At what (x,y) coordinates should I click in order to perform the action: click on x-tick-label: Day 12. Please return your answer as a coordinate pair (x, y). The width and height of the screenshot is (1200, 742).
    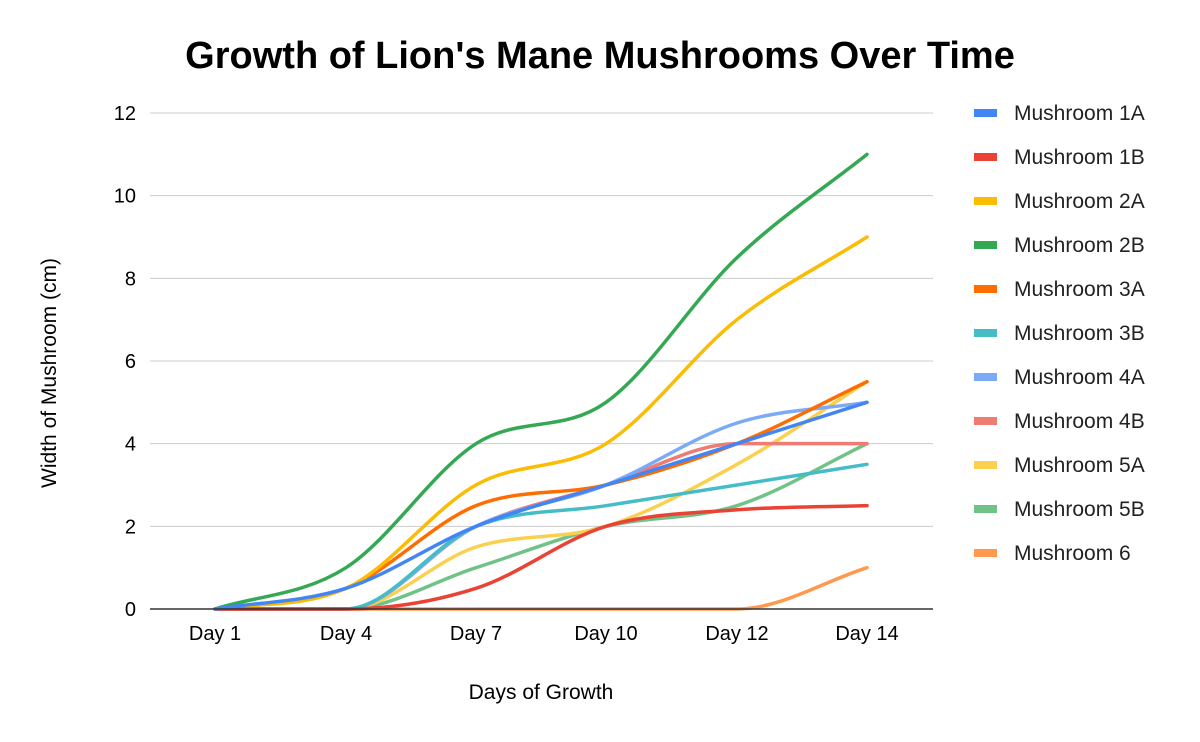
    Looking at the image, I should click on (736, 634).